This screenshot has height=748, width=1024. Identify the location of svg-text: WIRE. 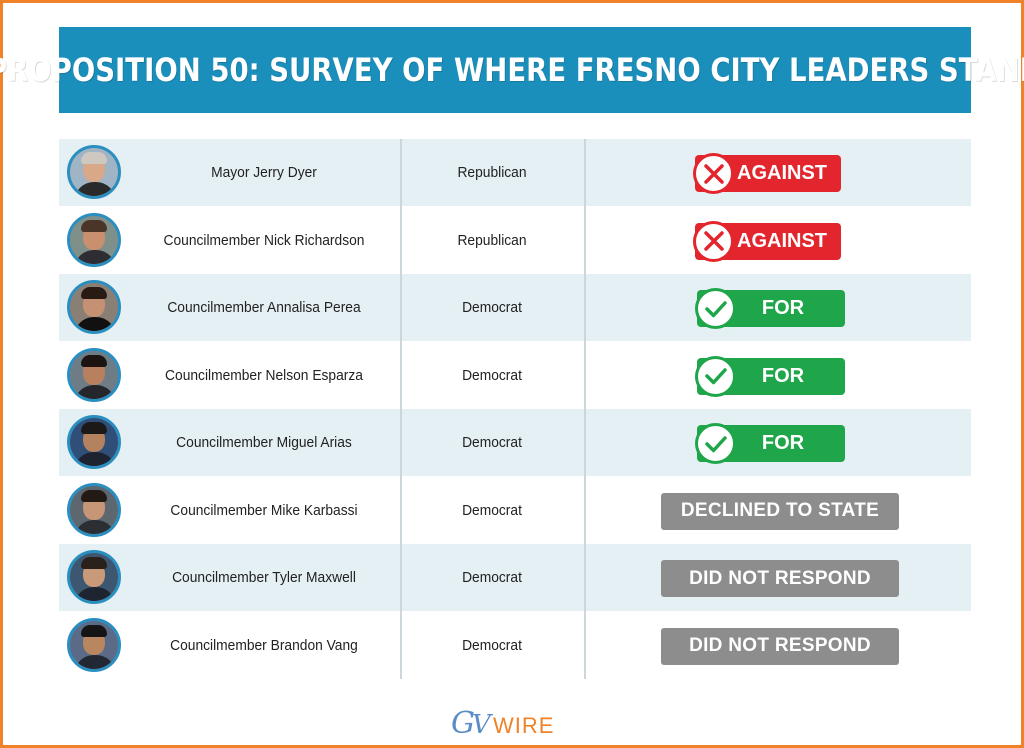
(523, 725).